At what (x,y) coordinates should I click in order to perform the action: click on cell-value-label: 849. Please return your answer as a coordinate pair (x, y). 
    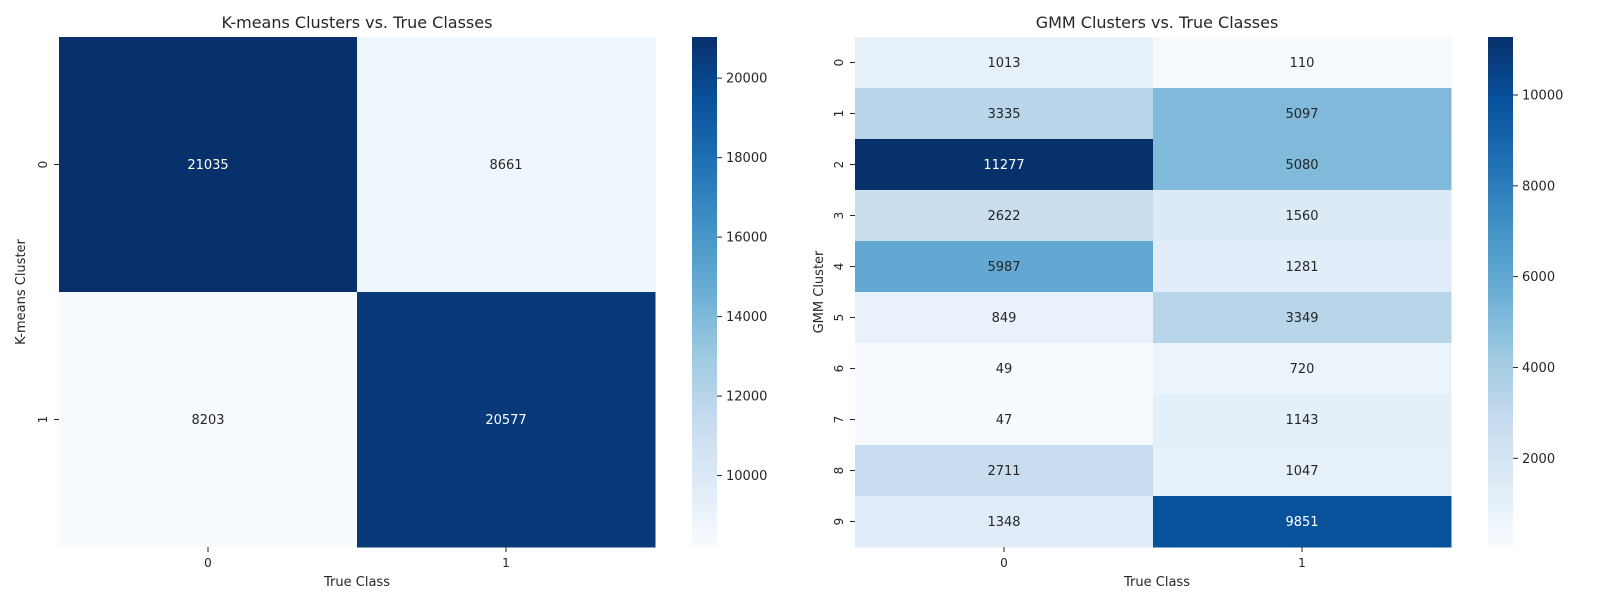
    Looking at the image, I should click on (1004, 318).